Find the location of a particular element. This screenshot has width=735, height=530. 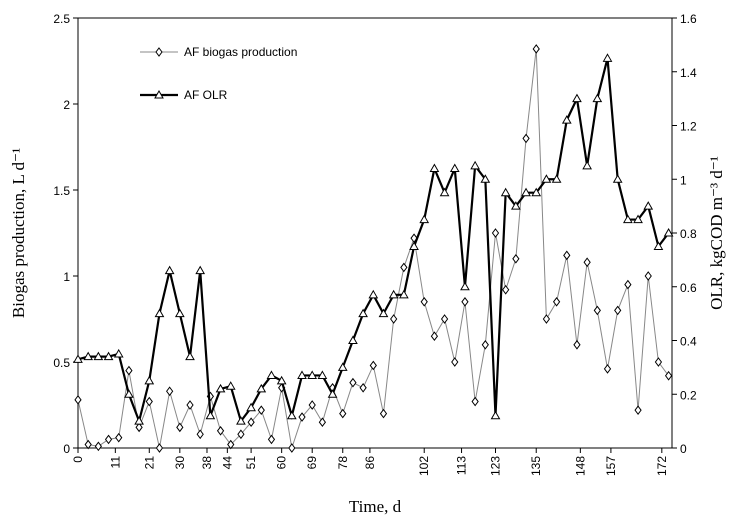

x-tick-label: 44 is located at coordinates (227, 463).